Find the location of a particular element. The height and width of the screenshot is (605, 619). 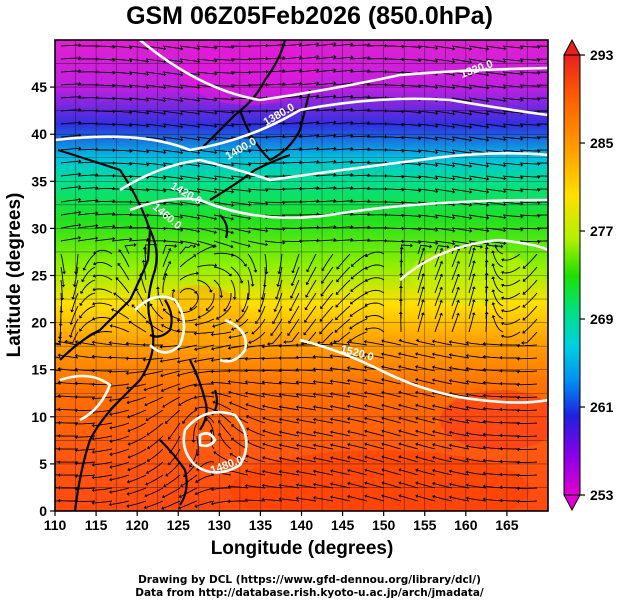

x-tick-label: 160 is located at coordinates (466, 525).